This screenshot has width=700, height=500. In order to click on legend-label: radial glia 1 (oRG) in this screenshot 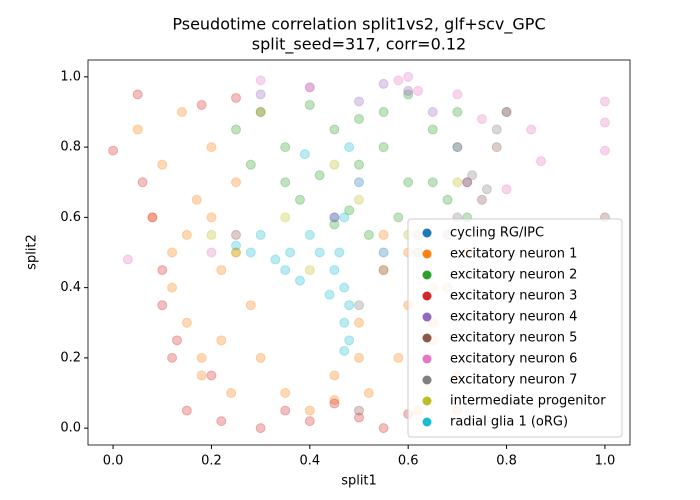, I will do `click(509, 422)`.